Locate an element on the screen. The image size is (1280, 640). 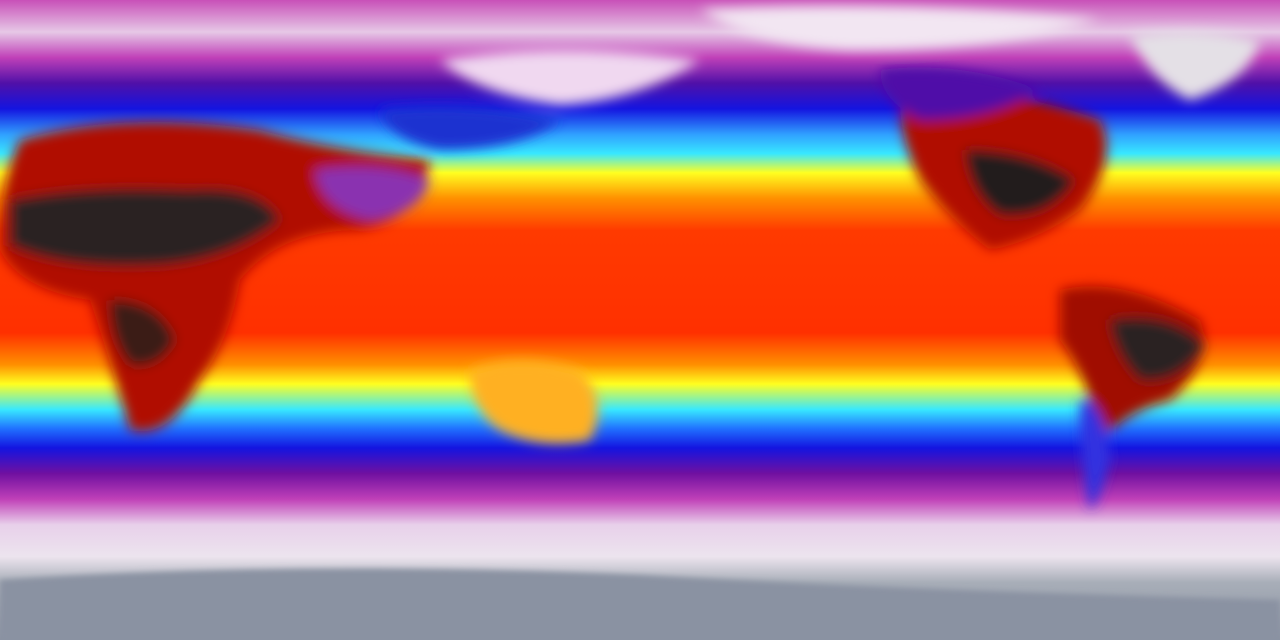
north-america-dark-region is located at coordinates (1020, 183).